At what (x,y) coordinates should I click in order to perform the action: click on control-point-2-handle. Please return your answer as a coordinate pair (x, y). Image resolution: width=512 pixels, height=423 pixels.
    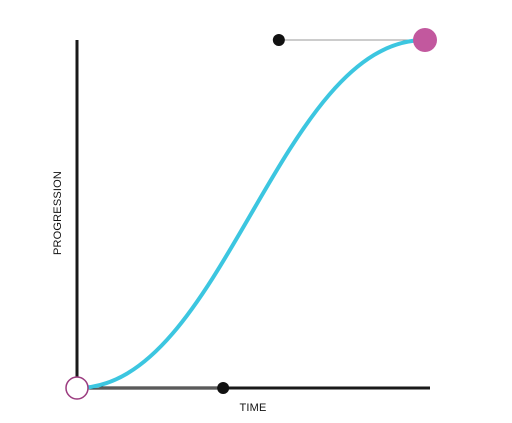
    Looking at the image, I should click on (278, 40).